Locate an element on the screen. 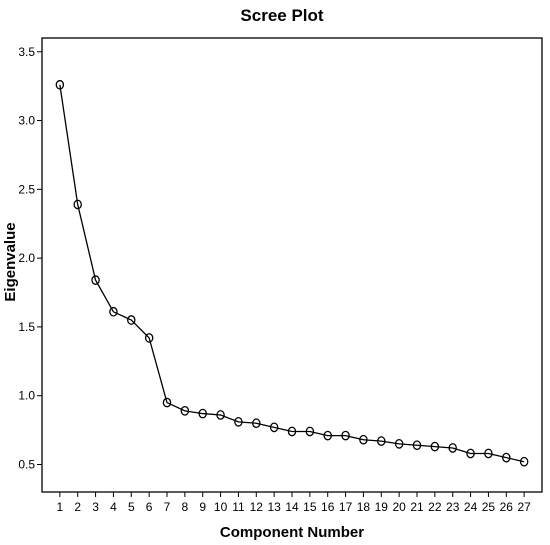 The image size is (550, 545). x-tick-label: 23 is located at coordinates (453, 507).